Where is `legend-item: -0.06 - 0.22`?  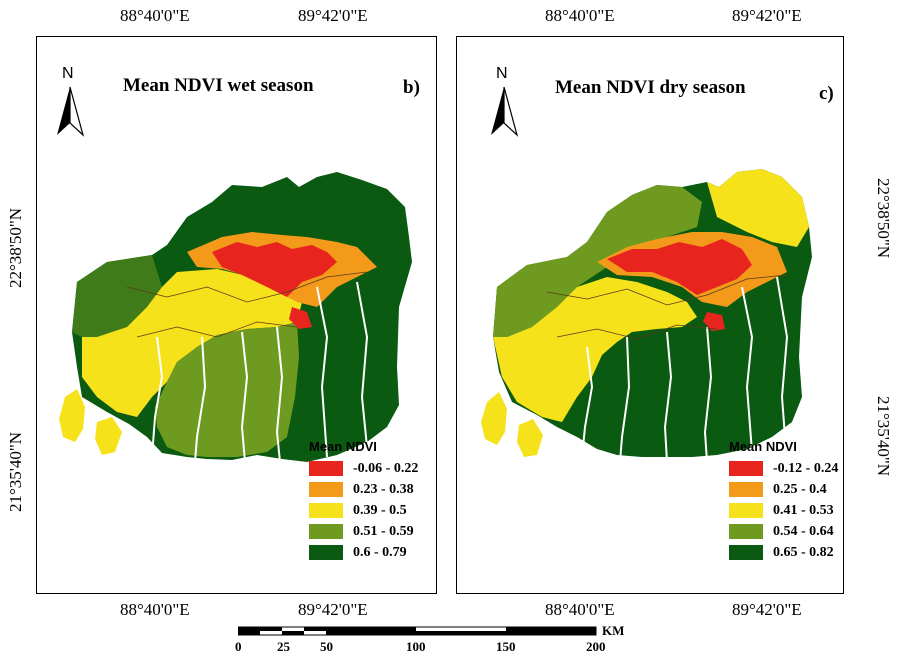
legend-item: -0.06 - 0.22 is located at coordinates (363, 468).